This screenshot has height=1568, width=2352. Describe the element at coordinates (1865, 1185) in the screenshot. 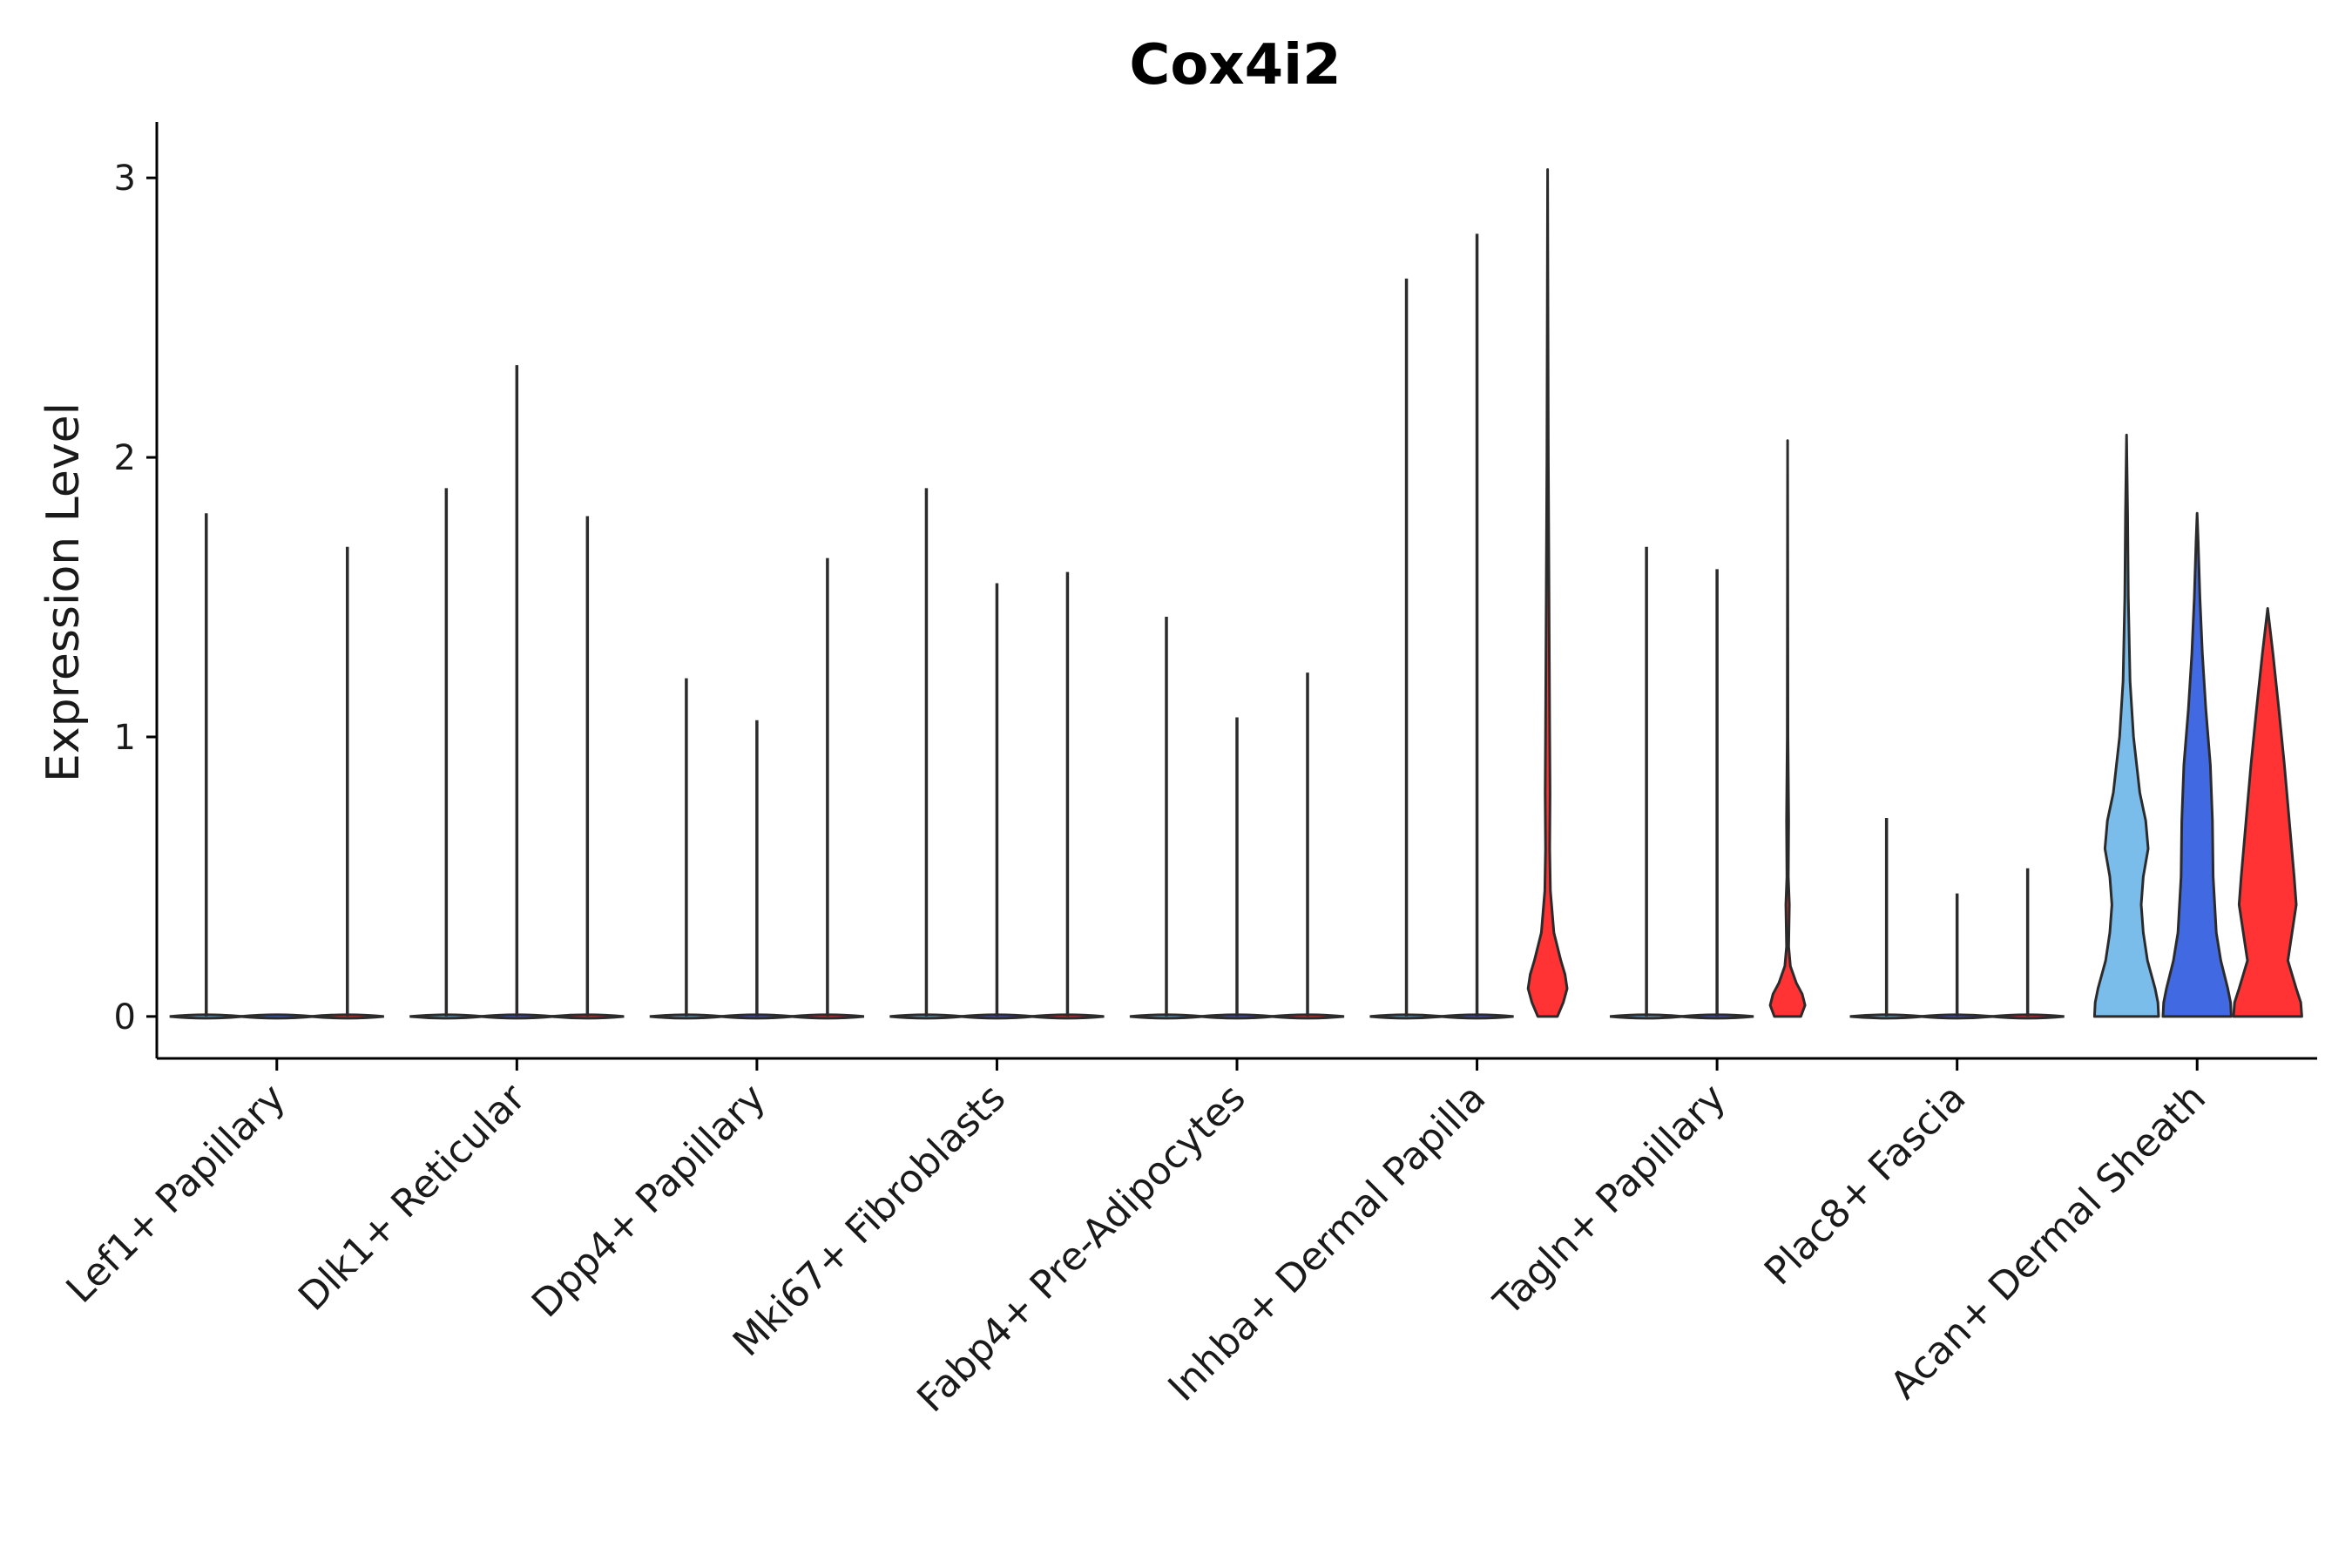

I see `x-tick-label: Plac8+ Fascia` at that location.